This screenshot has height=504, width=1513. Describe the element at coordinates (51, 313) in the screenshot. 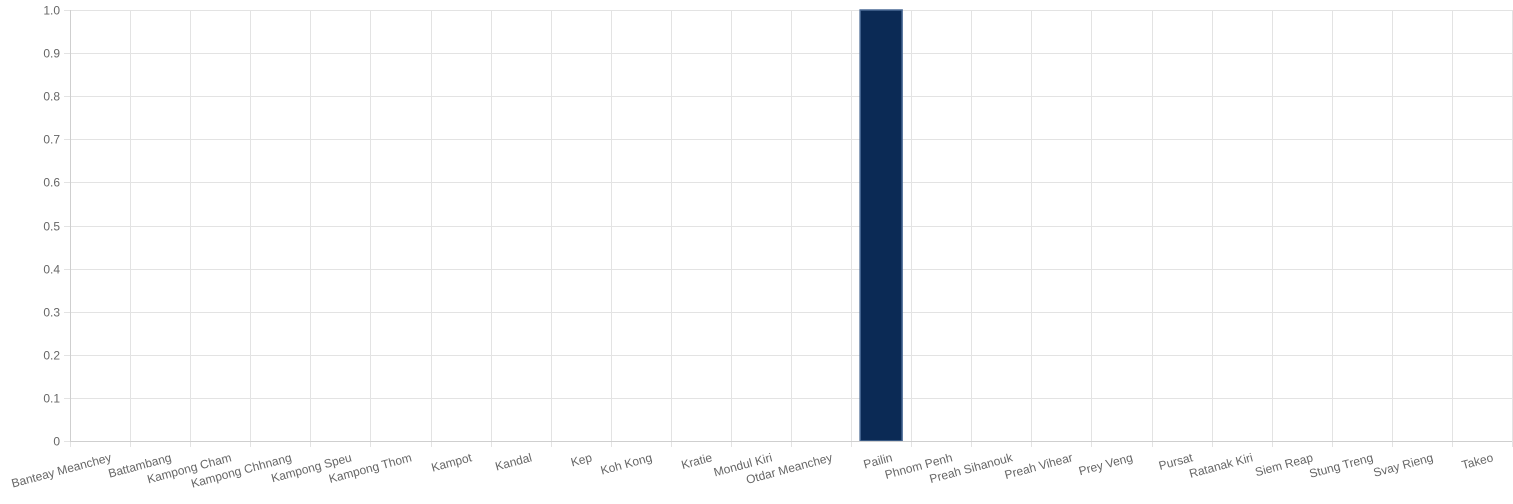

I see `y-tick-label: 0.3` at that location.